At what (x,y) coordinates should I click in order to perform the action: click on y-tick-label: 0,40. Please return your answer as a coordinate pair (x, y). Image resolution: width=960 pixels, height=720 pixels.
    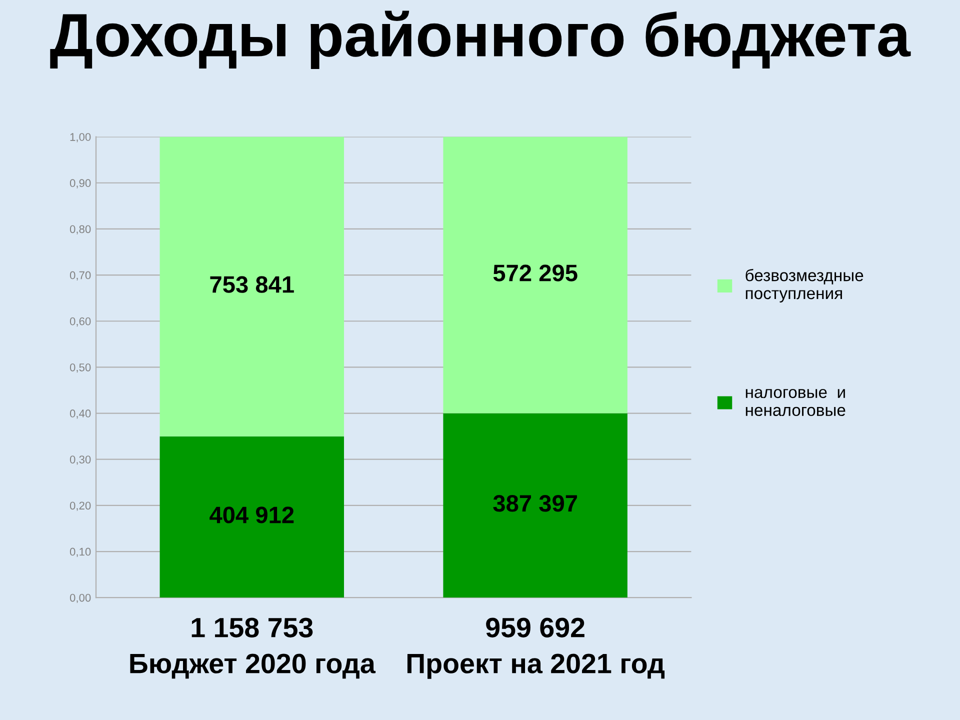
    Looking at the image, I should click on (80, 414).